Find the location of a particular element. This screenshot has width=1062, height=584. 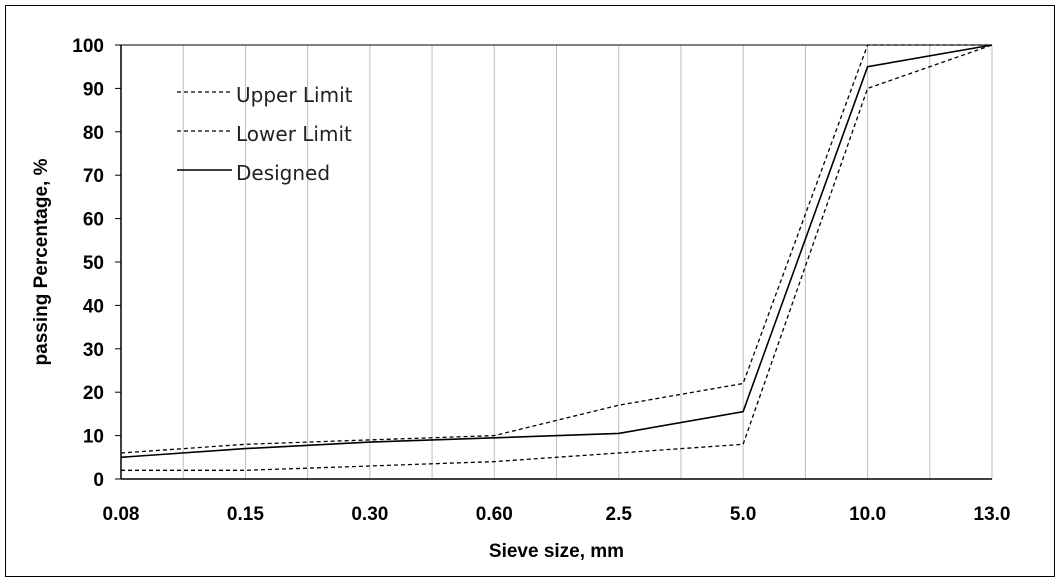

legend-label: Upper Limit is located at coordinates (294, 95).